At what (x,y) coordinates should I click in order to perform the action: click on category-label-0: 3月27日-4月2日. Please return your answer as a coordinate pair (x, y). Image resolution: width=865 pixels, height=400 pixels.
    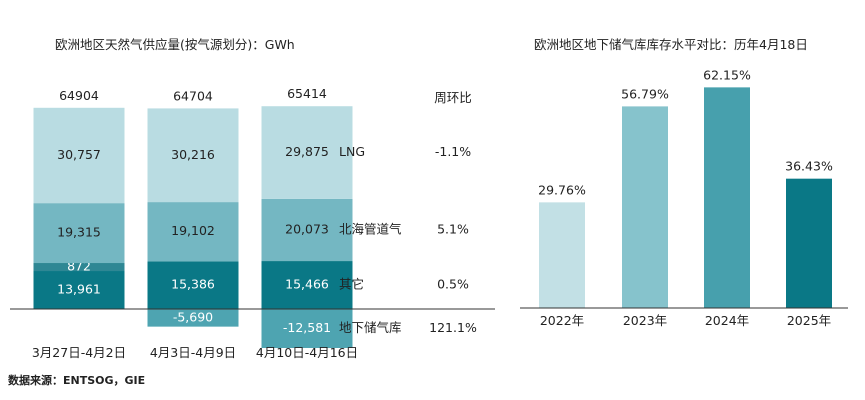
    Looking at the image, I should click on (79, 352).